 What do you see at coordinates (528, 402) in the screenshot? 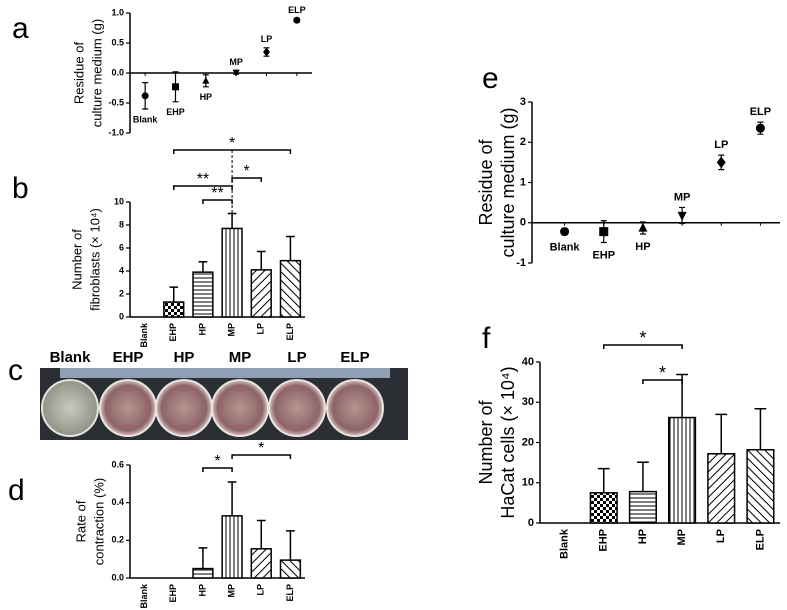
I see `y-tick-label: 30` at bounding box center [528, 402].